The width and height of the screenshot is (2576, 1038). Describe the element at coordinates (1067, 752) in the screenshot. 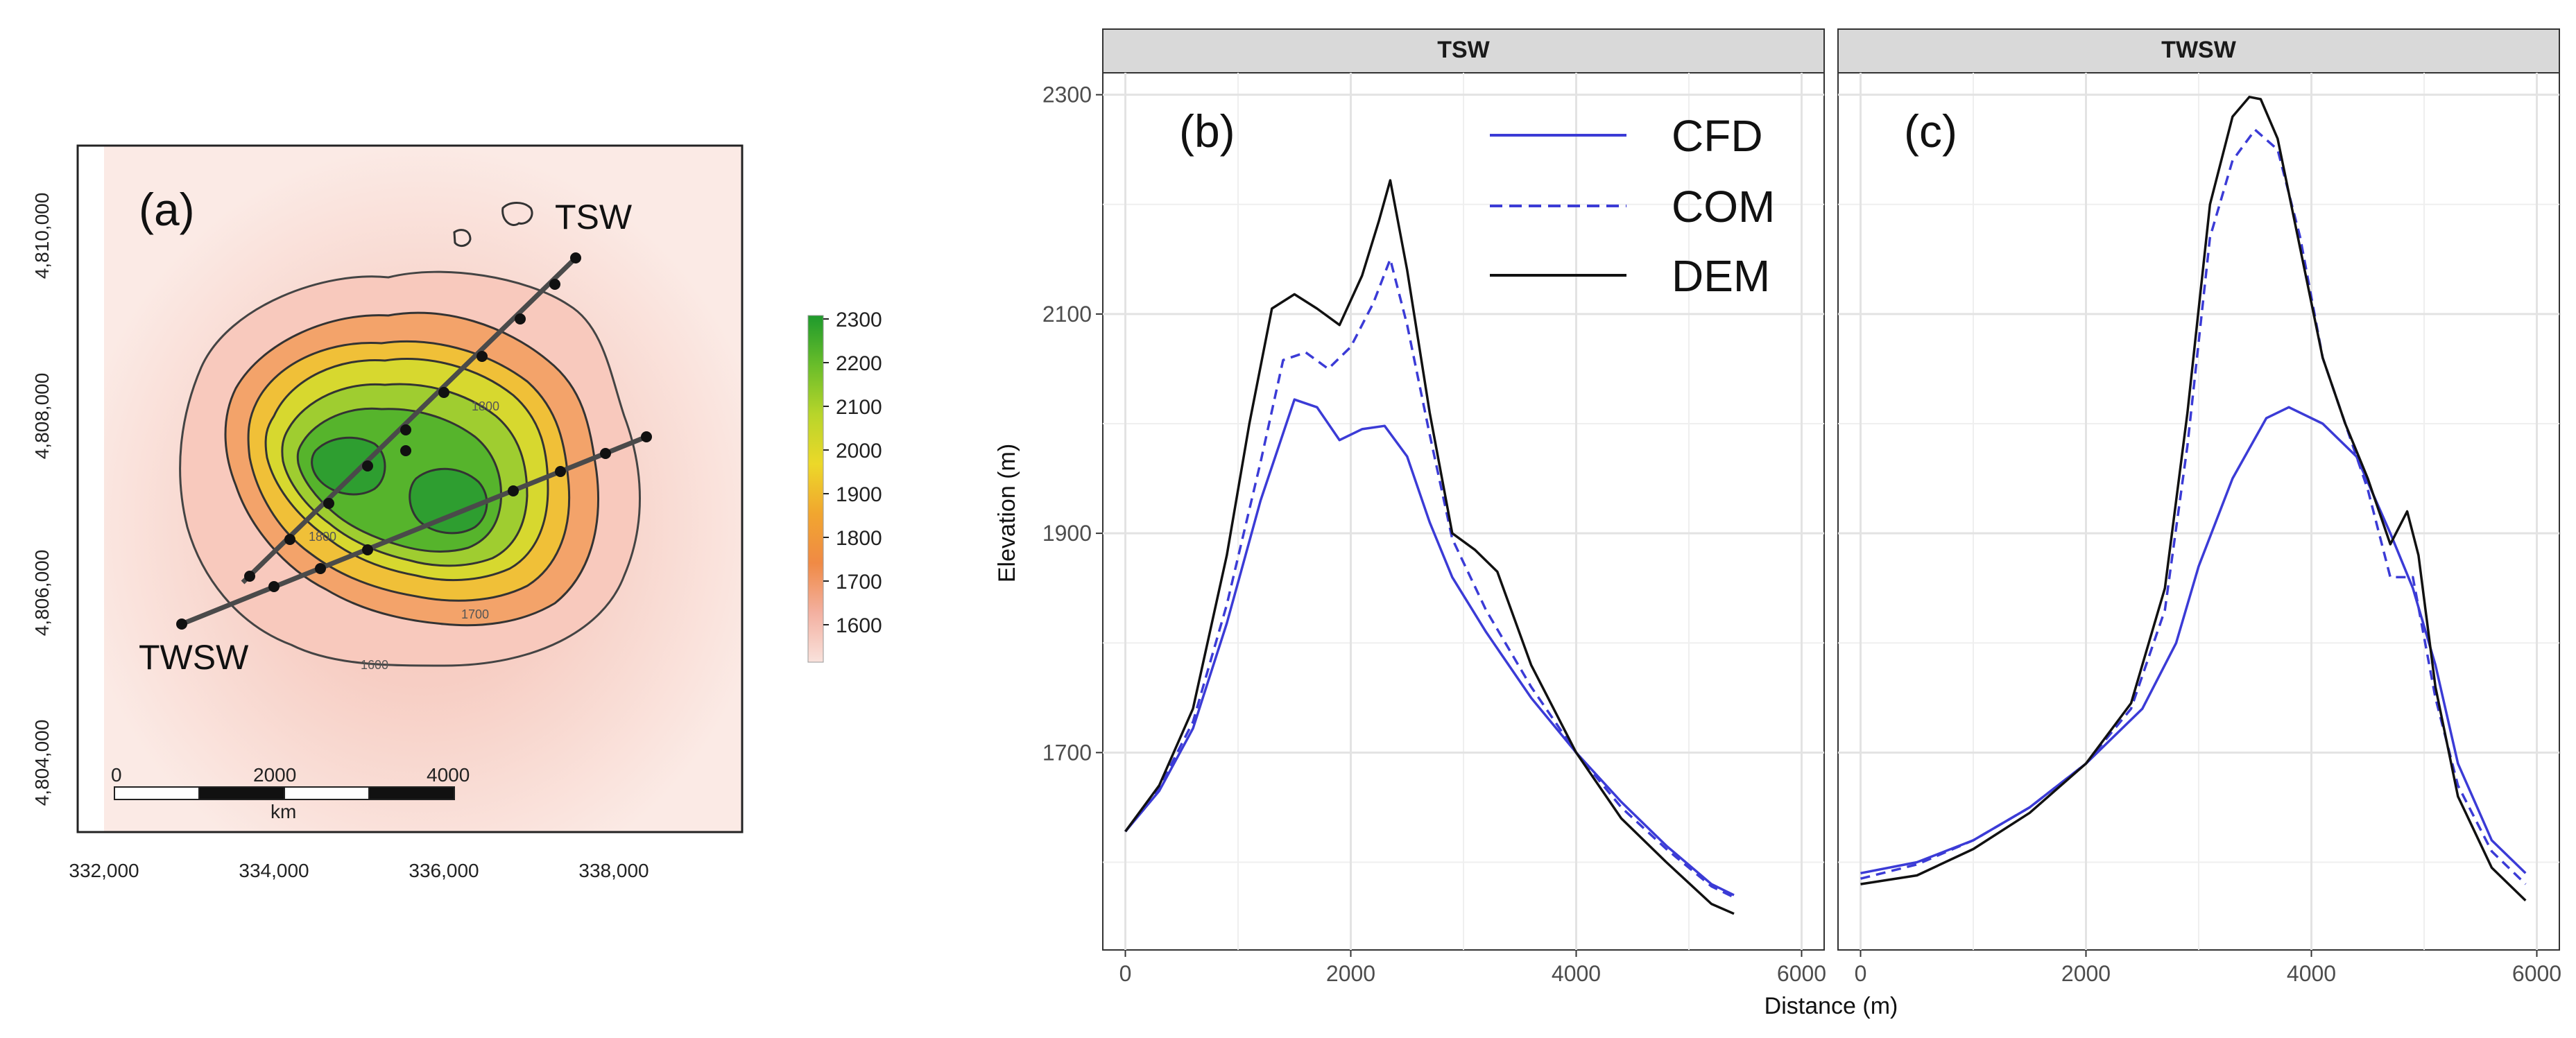

I see `panel-b-ytick-1700: 1700` at that location.